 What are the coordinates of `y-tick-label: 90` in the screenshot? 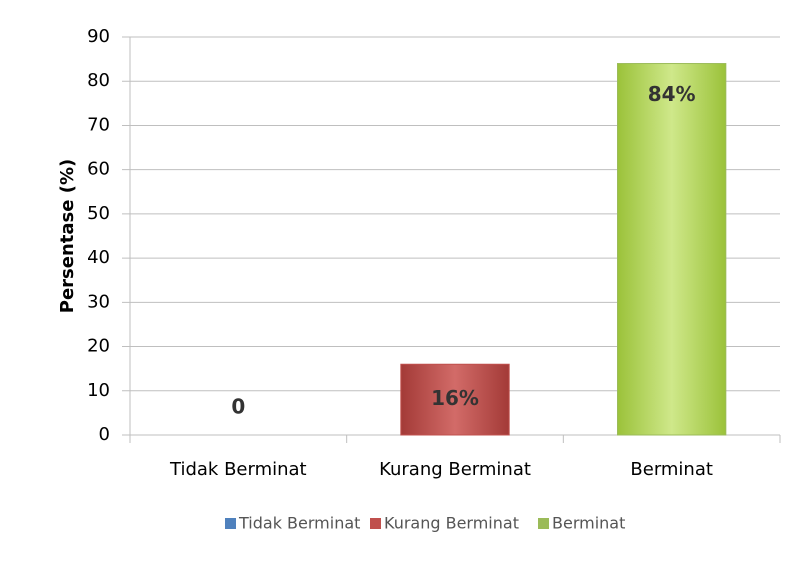 It's located at (98, 36).